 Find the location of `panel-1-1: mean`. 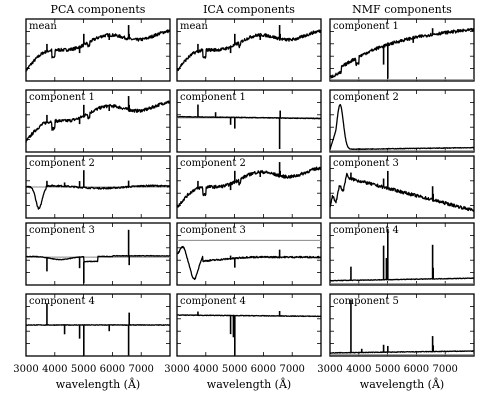

panel-1-1: mean is located at coordinates (98, 50).